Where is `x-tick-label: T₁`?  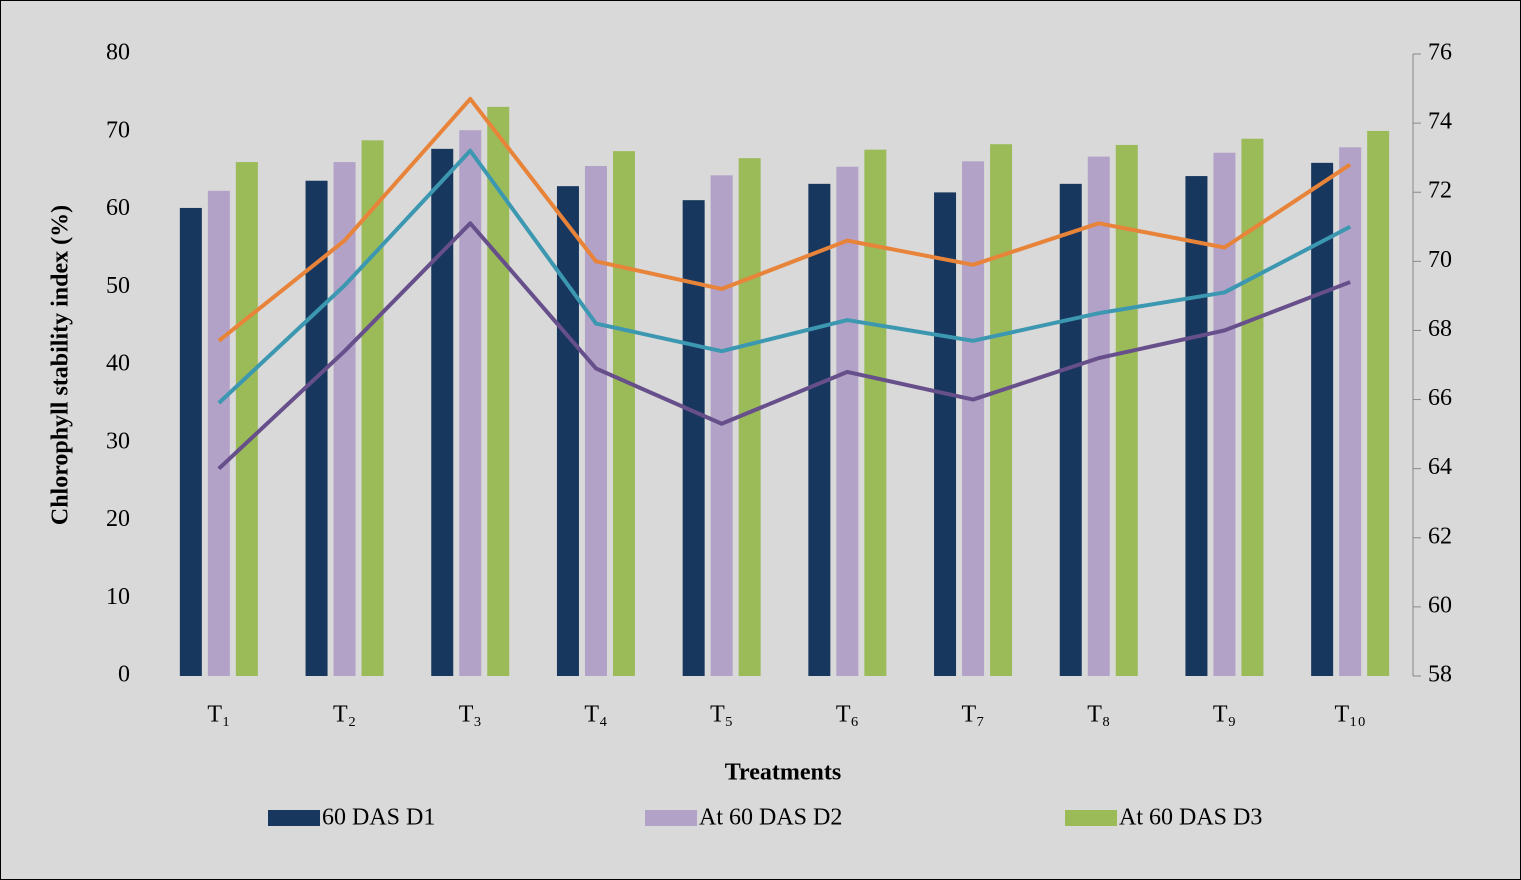 x-tick-label: T₁ is located at coordinates (218, 715).